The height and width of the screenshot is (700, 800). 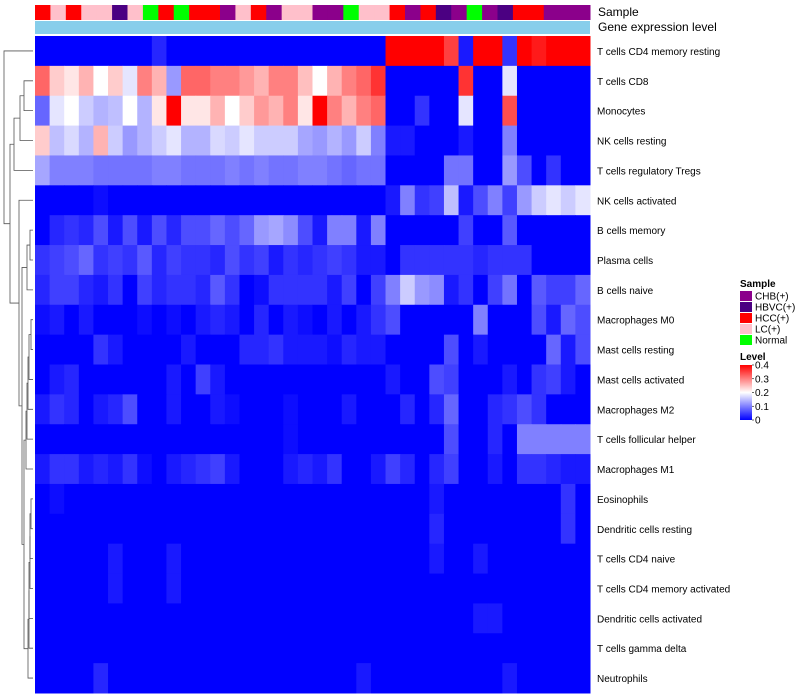 I want to click on row-label: Mast cells resting, so click(x=635, y=351).